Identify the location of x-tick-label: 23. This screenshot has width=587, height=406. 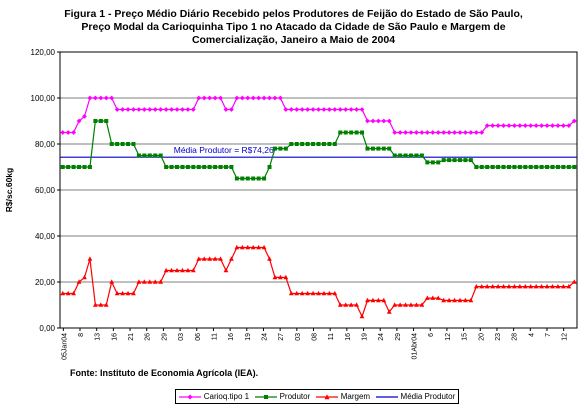
(498, 337).